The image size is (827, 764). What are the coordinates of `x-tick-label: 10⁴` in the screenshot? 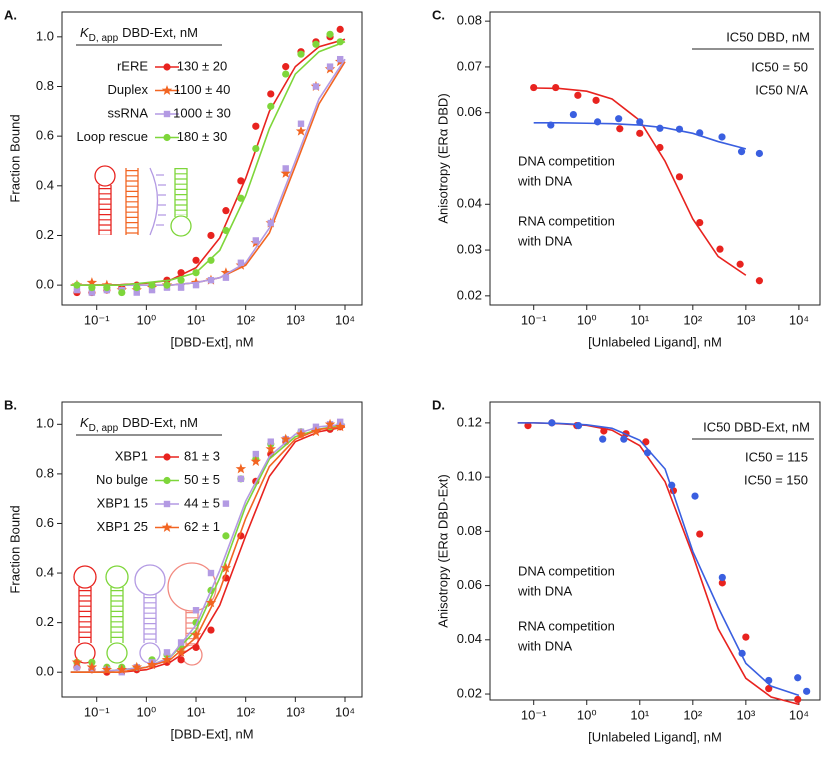 It's located at (345, 711).